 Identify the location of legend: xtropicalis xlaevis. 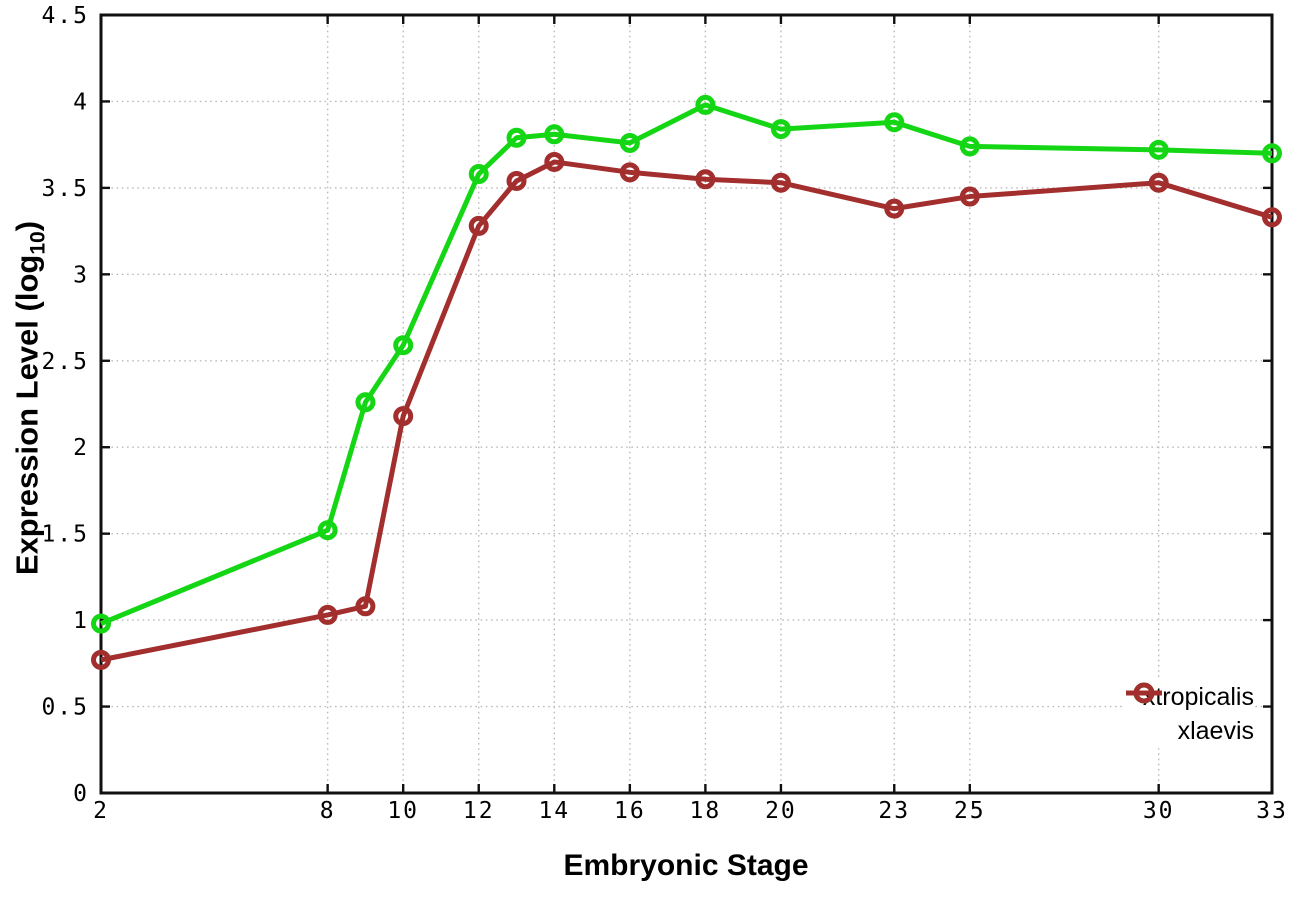
(1189, 714).